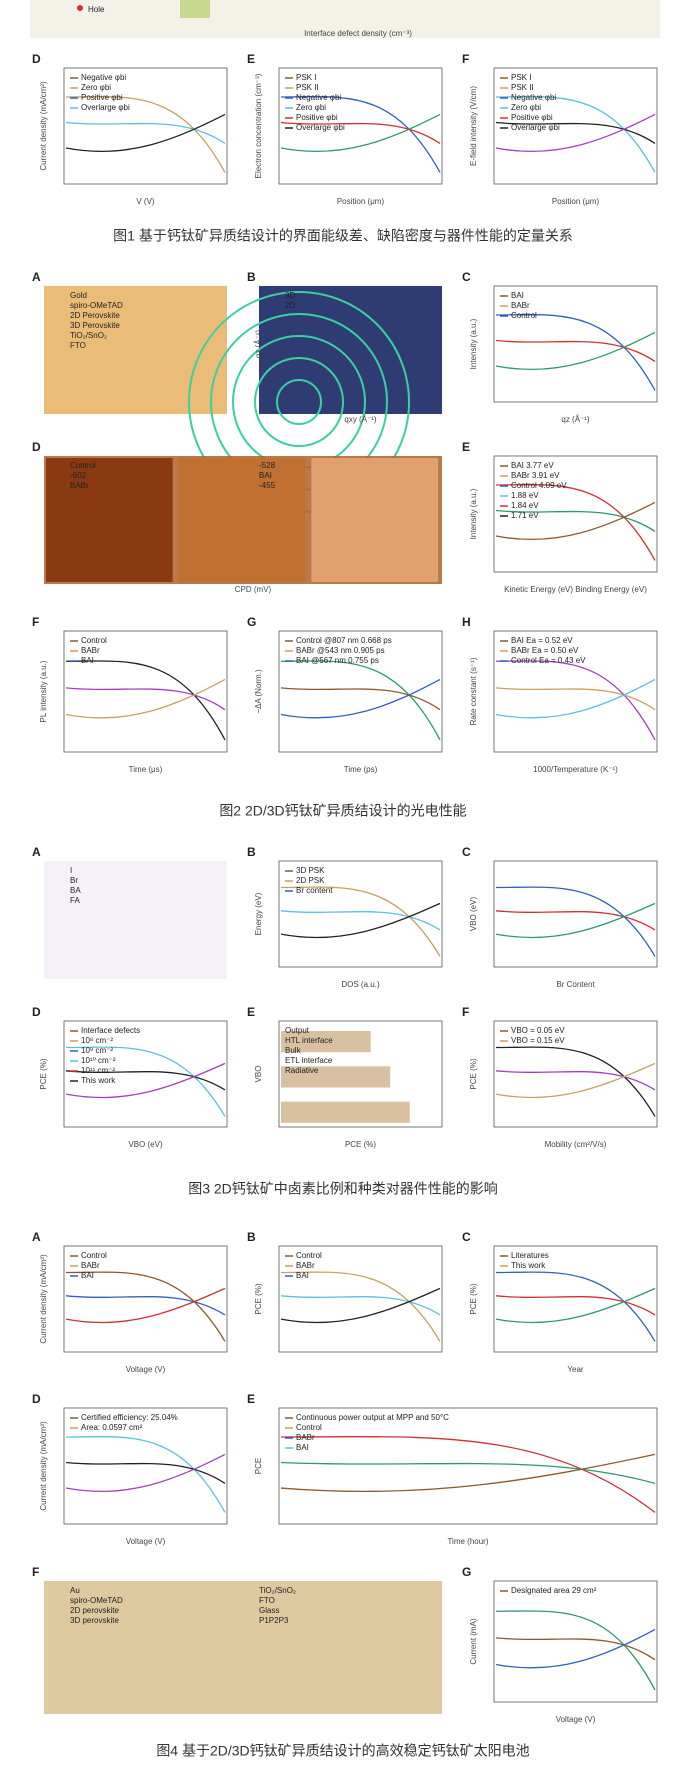 The width and height of the screenshot is (687, 1768). Describe the element at coordinates (299, 402) in the screenshot. I see `diffraction-ring` at that location.